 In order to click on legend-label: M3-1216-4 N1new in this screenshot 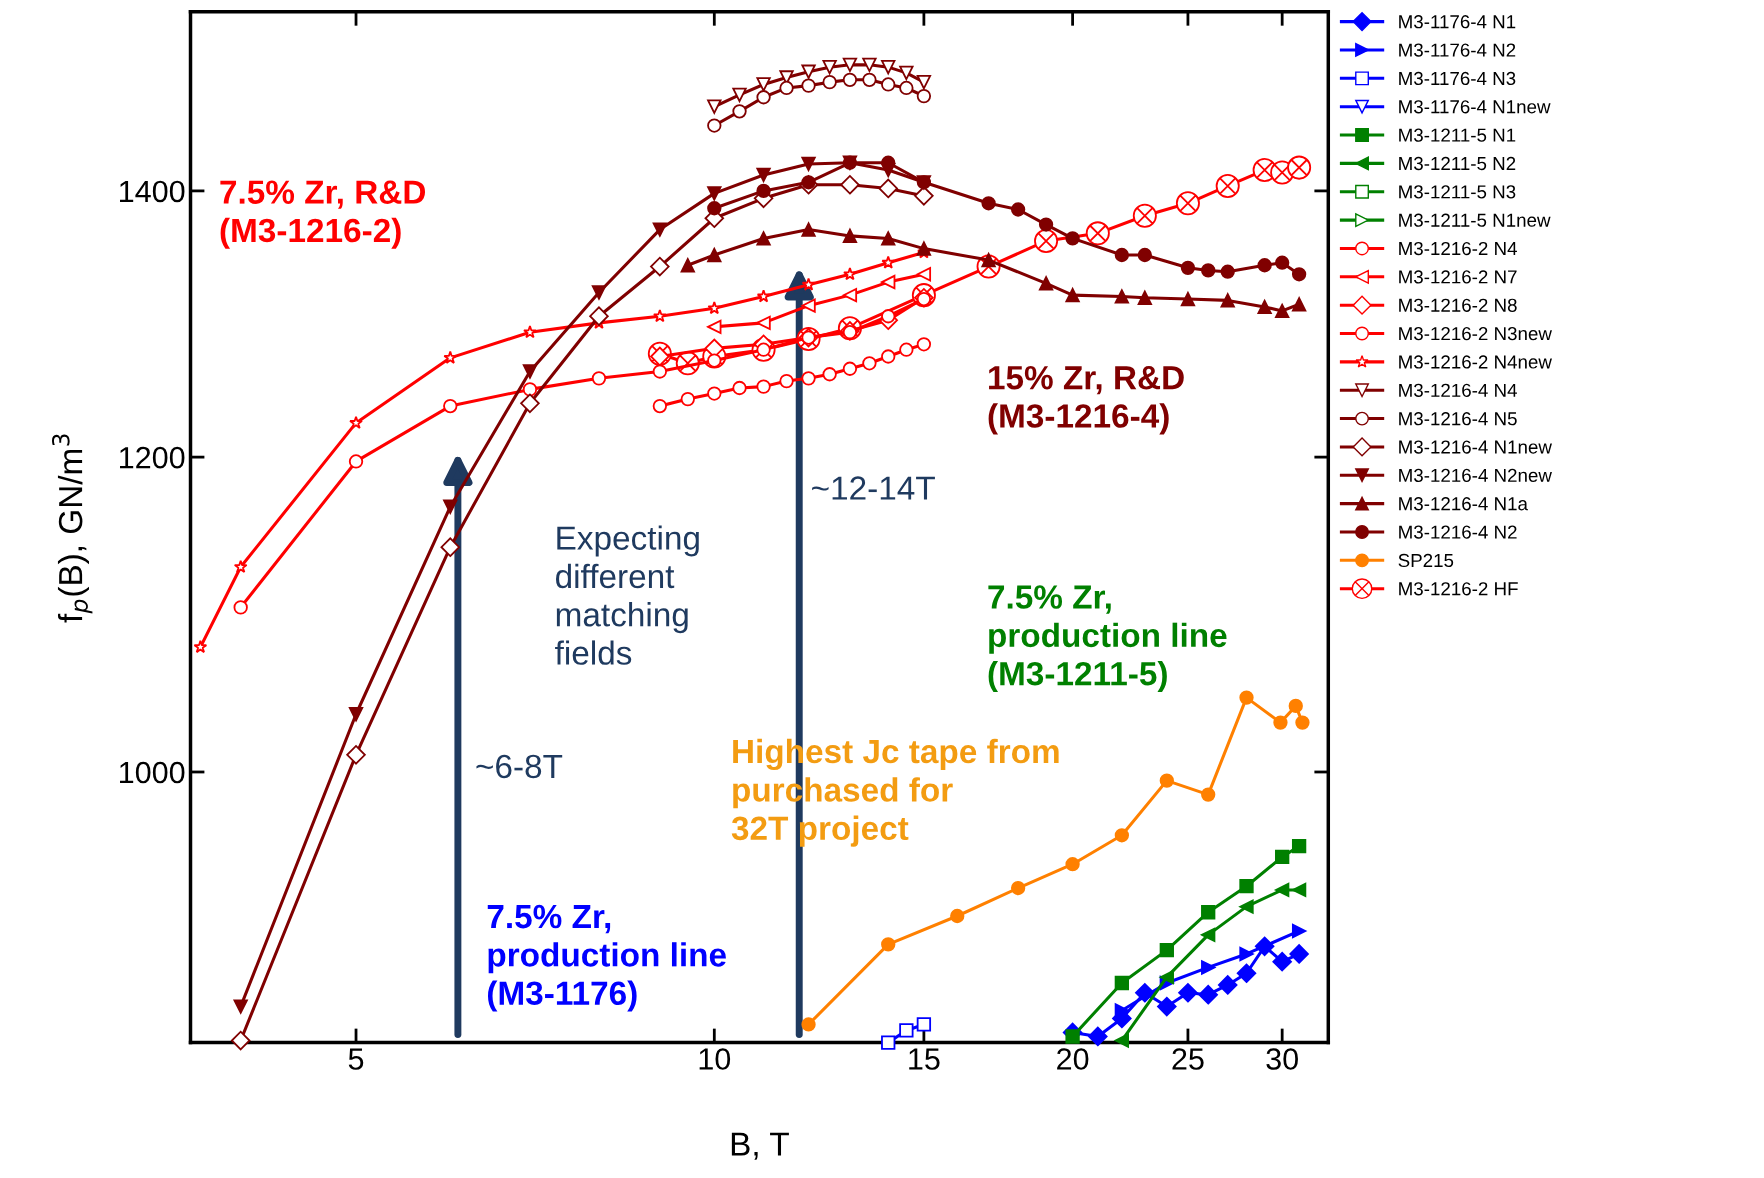, I will do `click(1475, 447)`.